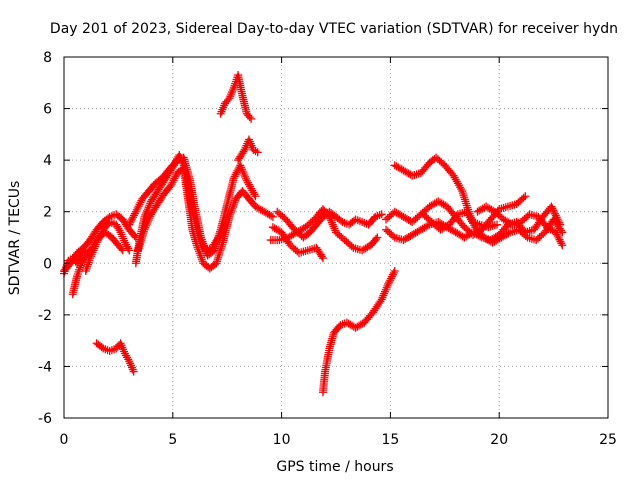 The height and width of the screenshot is (480, 640). I want to click on y-tick-label: 4, so click(47, 161).